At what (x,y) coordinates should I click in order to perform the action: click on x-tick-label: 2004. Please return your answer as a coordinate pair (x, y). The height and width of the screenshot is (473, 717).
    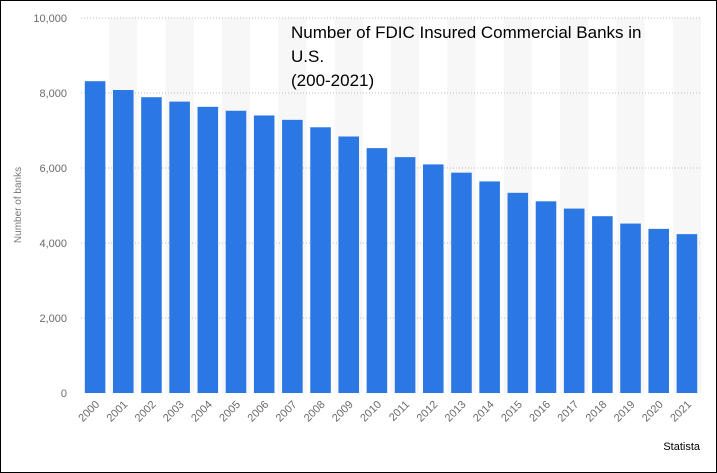
    Looking at the image, I should click on (202, 412).